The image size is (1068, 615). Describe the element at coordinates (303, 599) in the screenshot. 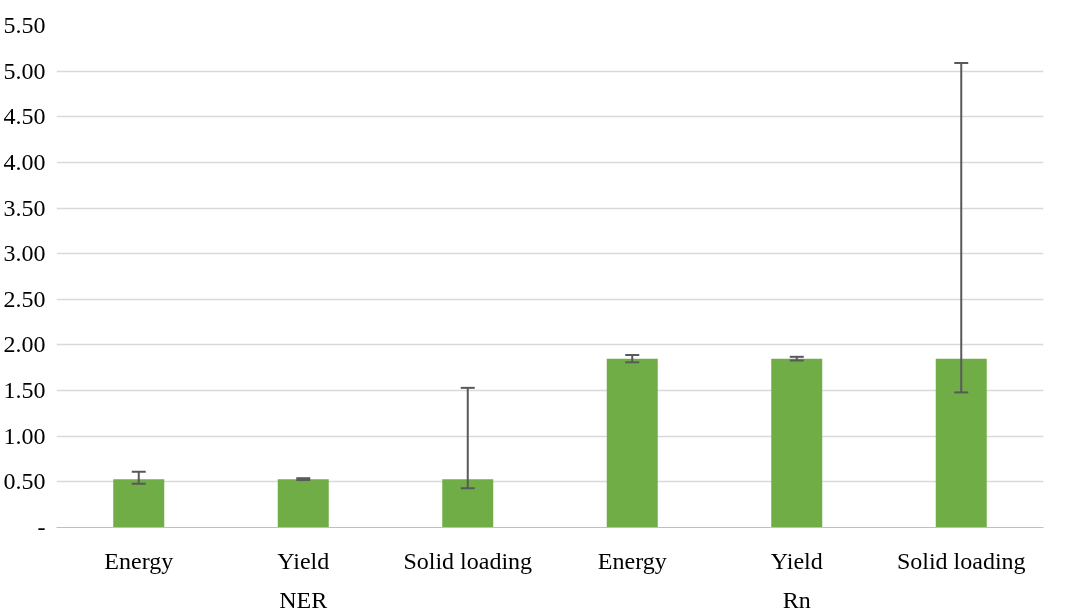

I see `text: NER` at that location.